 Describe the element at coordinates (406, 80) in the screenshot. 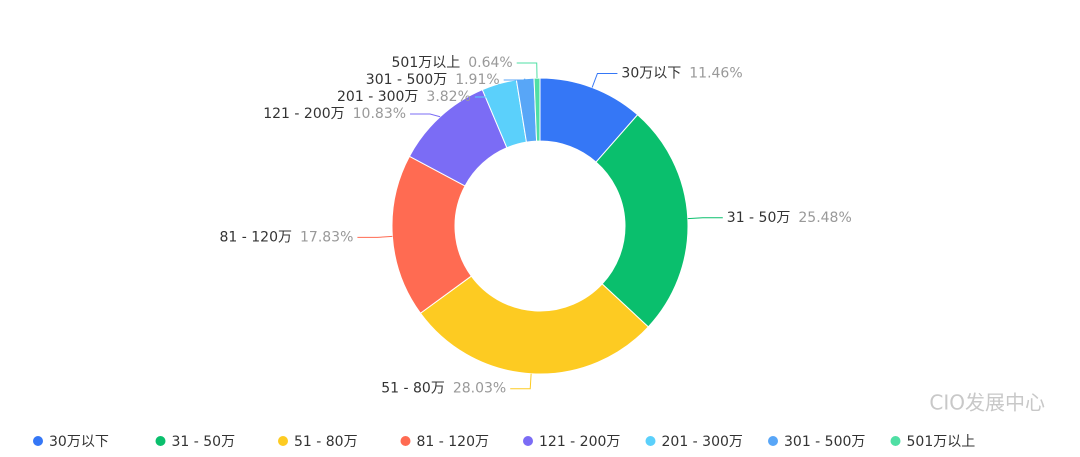

I see `slice-name: 301 - 500万` at that location.